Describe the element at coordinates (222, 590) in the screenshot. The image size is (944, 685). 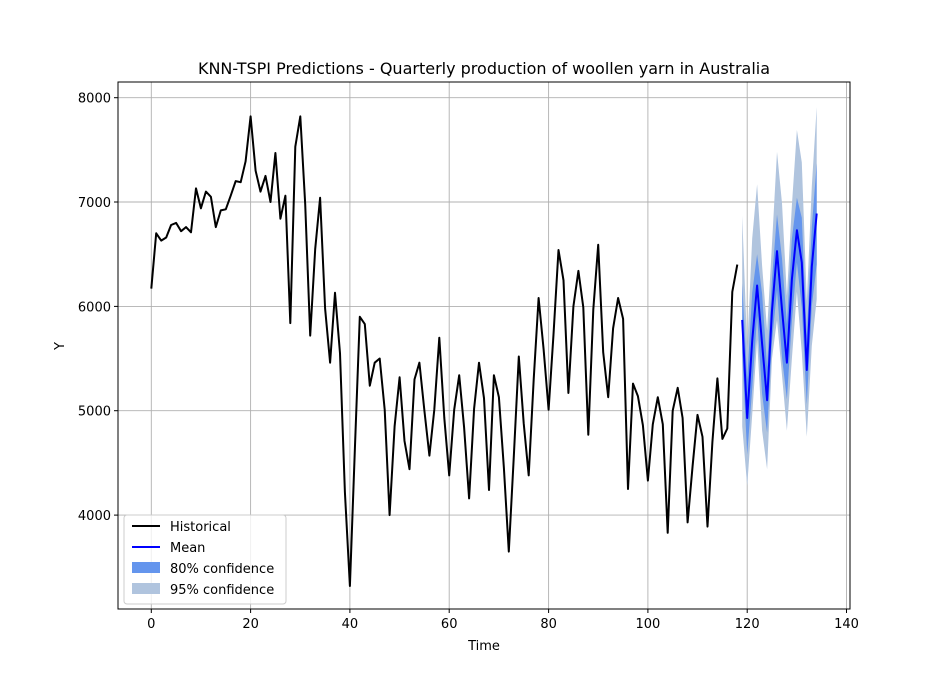
I see `legend-ci95-label: 95% confidence` at that location.